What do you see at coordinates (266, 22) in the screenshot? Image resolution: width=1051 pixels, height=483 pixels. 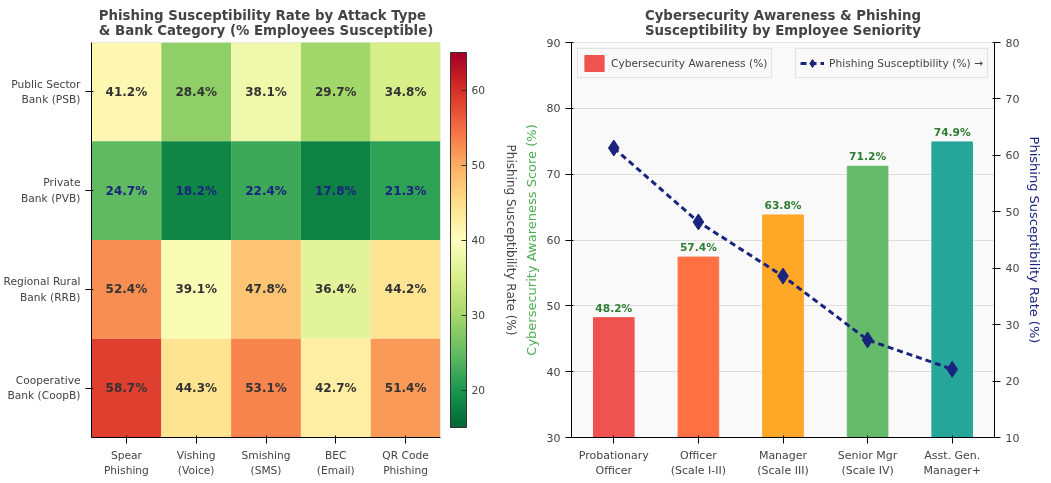 I see `chart-title: Phishing Susceptibility Rate by Attack Type & Bank Category (% Employees Susceptible)` at bounding box center [266, 22].